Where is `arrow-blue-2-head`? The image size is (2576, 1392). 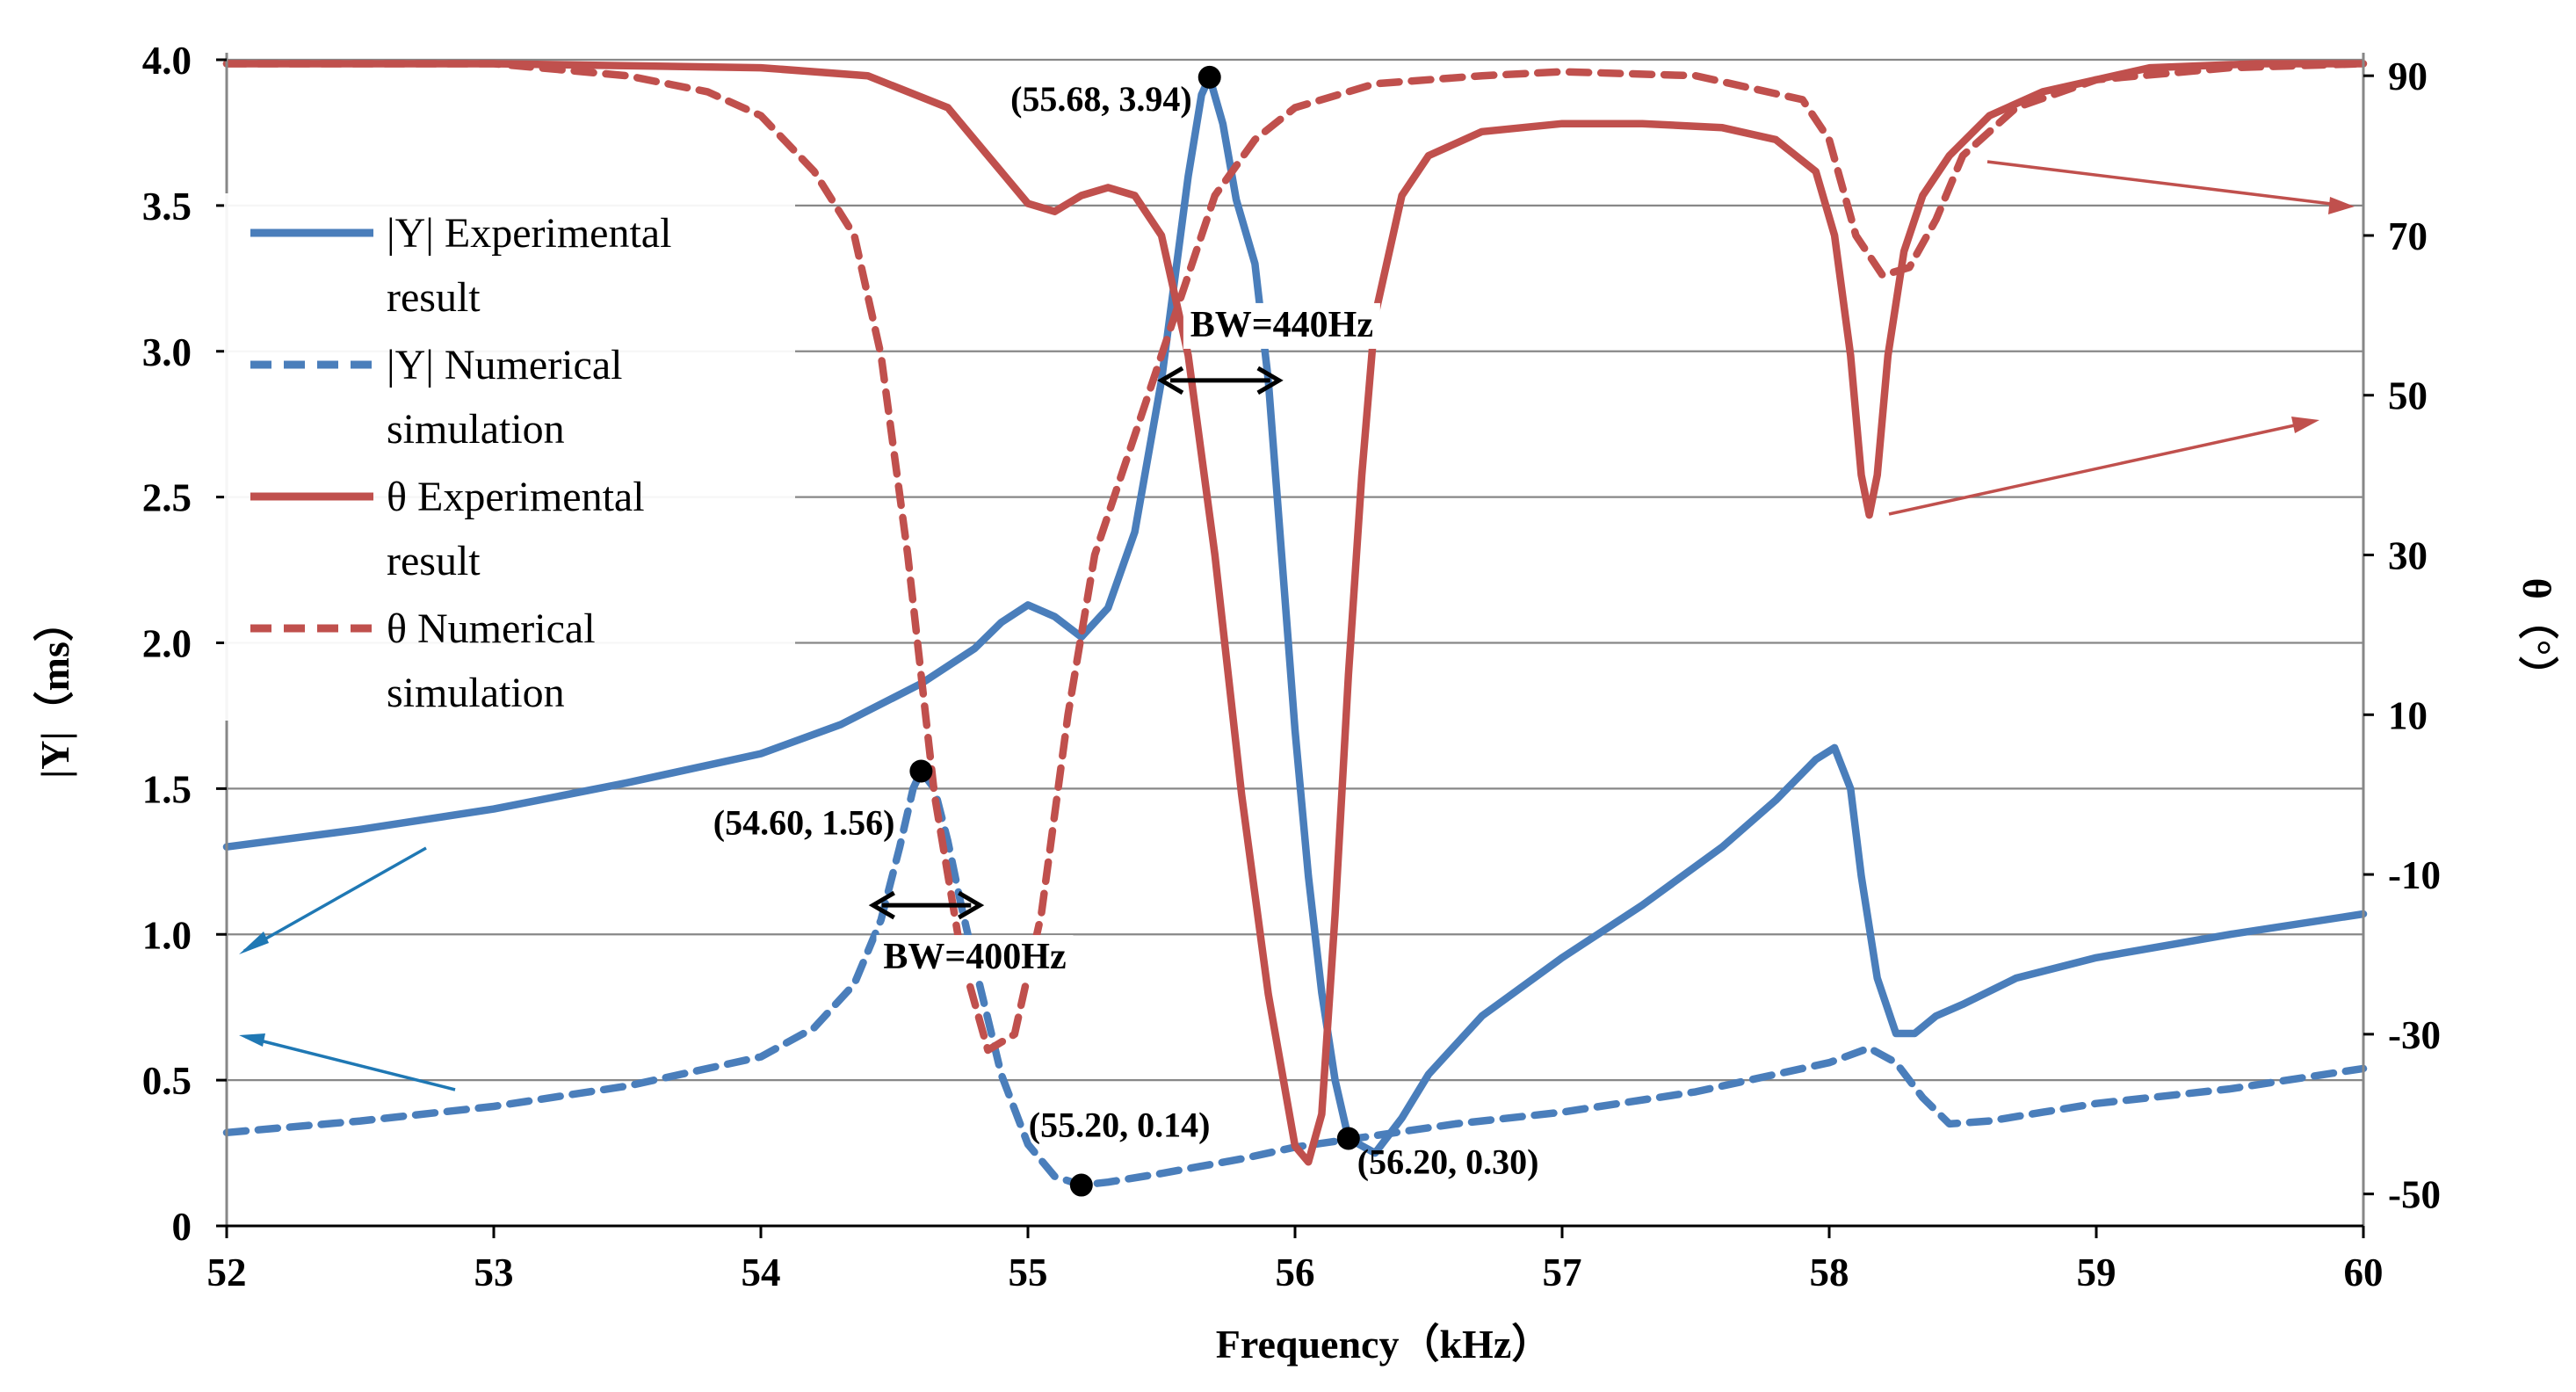
arrow-blue-2-head is located at coordinates (252, 1040).